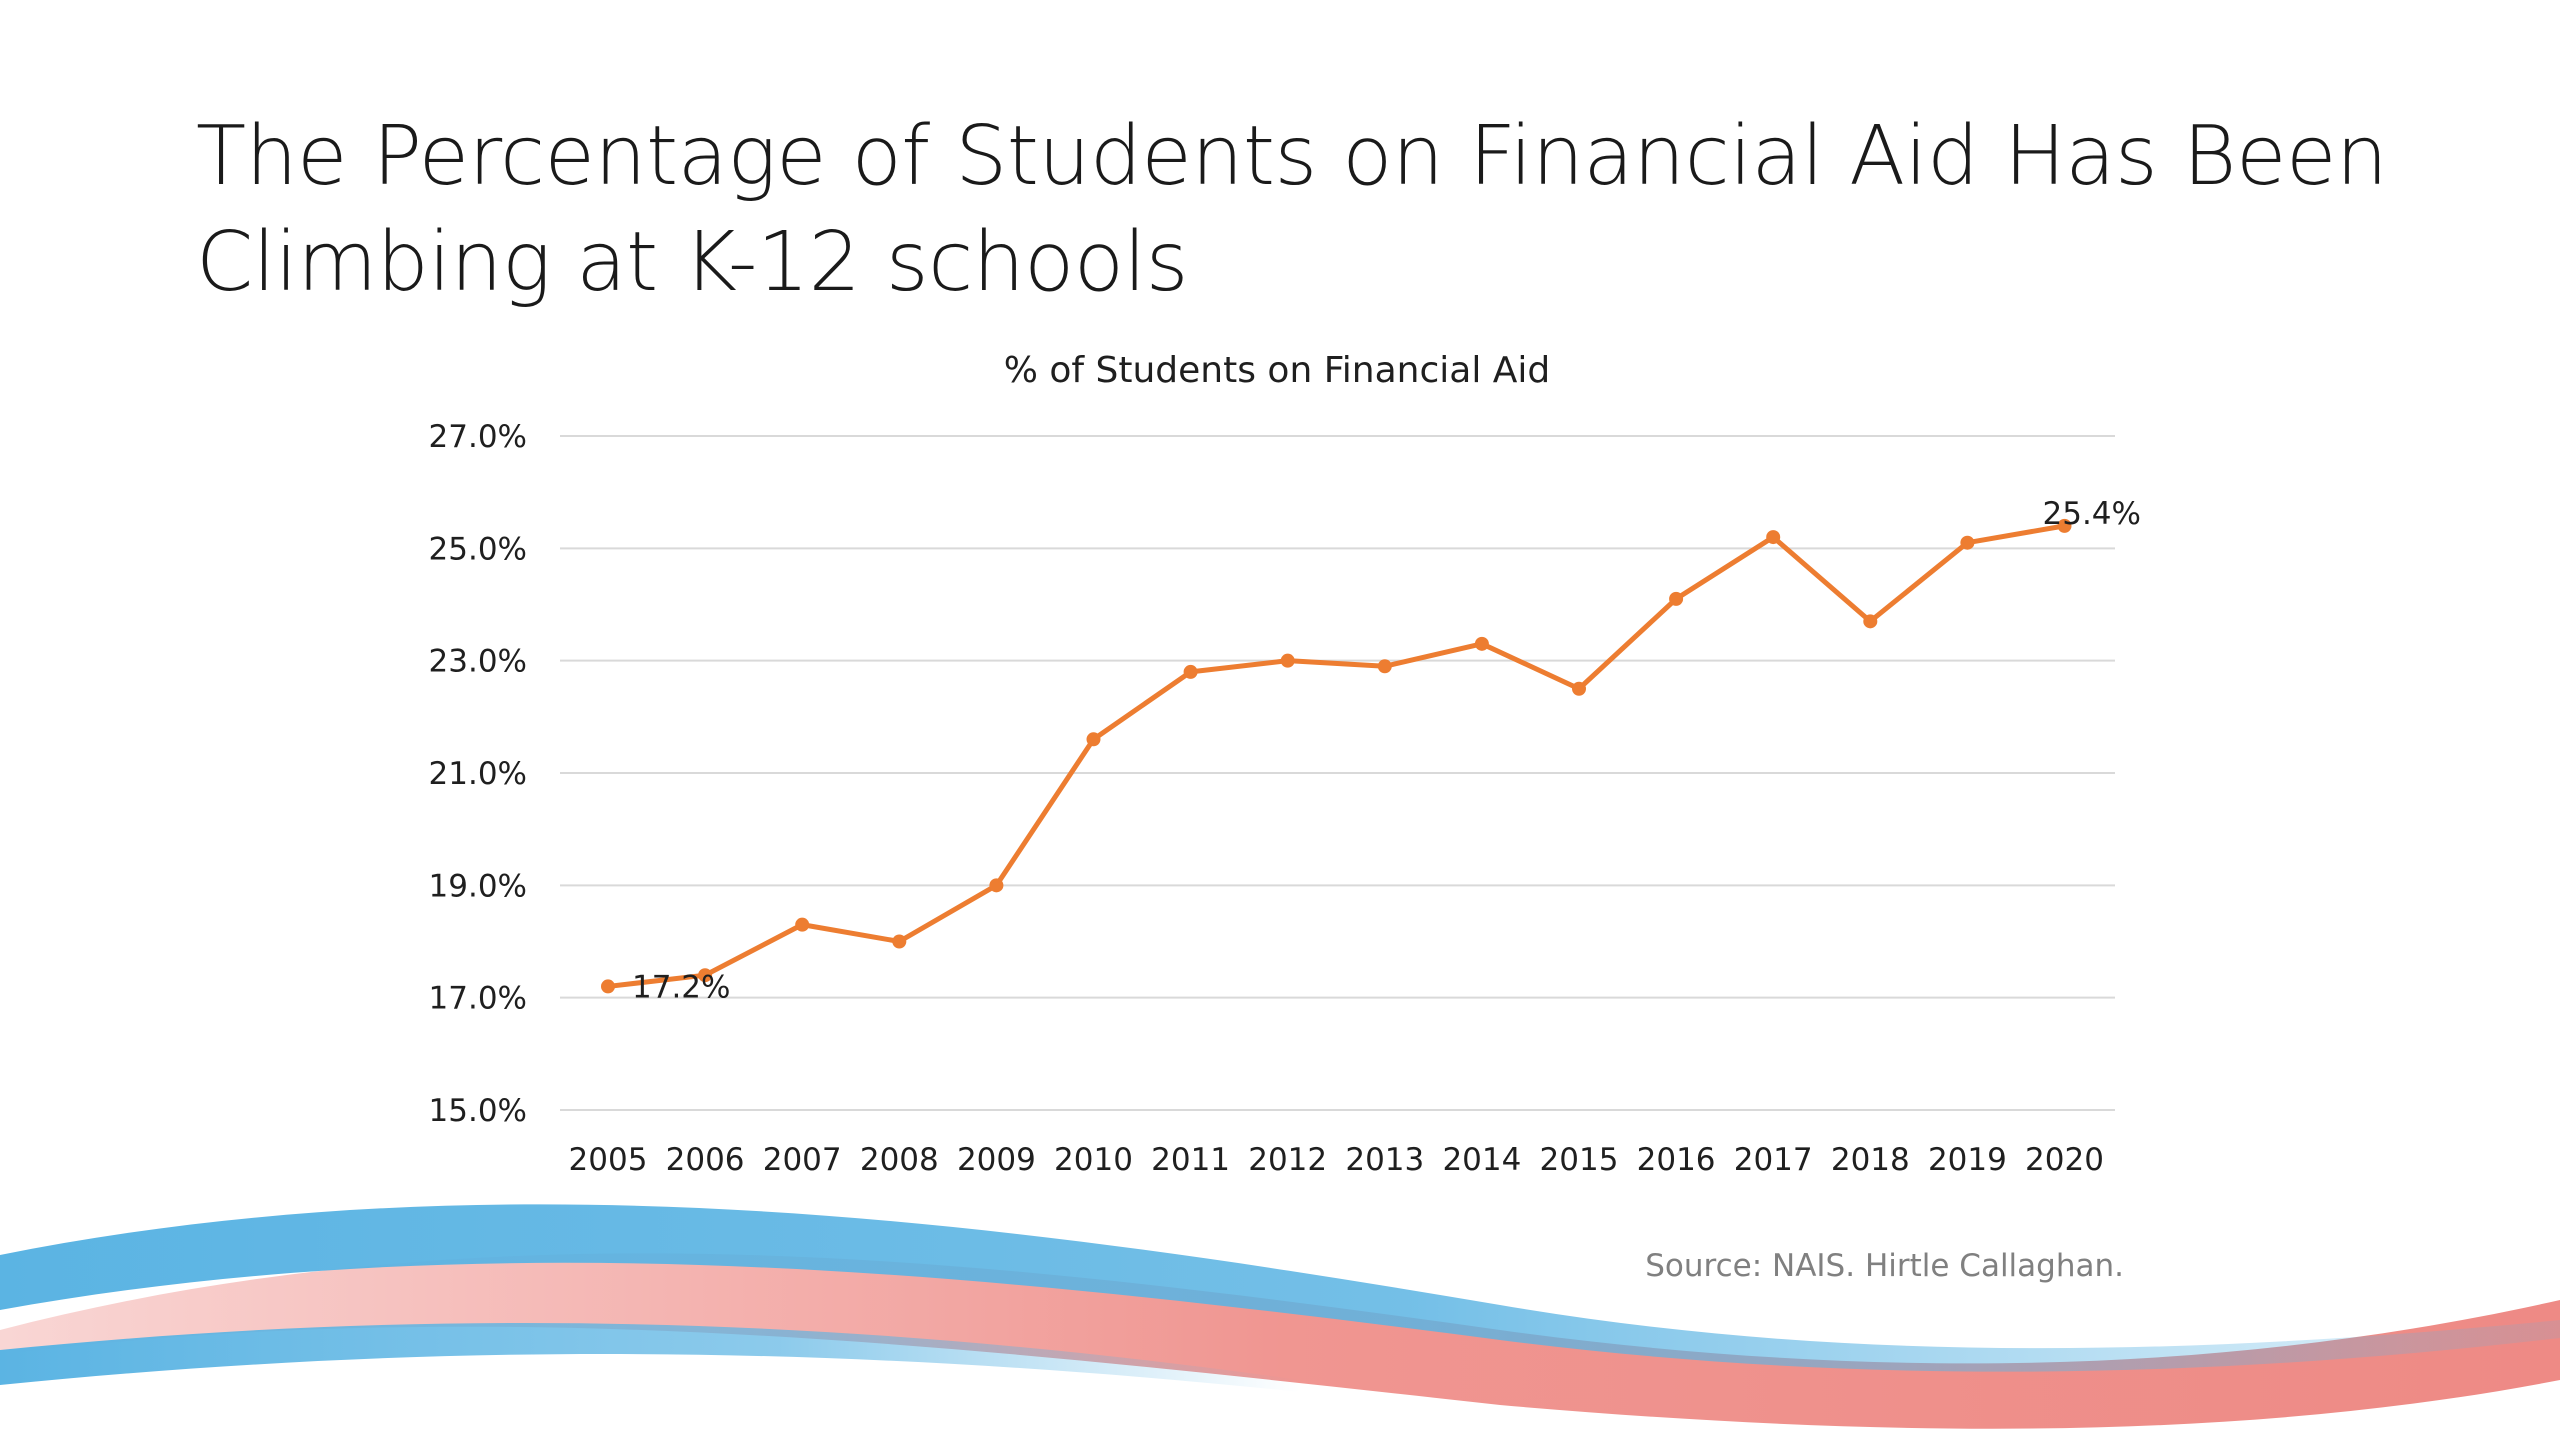 Image resolution: width=2560 pixels, height=1440 pixels. I want to click on x-tick-label: 2005, so click(608, 1160).